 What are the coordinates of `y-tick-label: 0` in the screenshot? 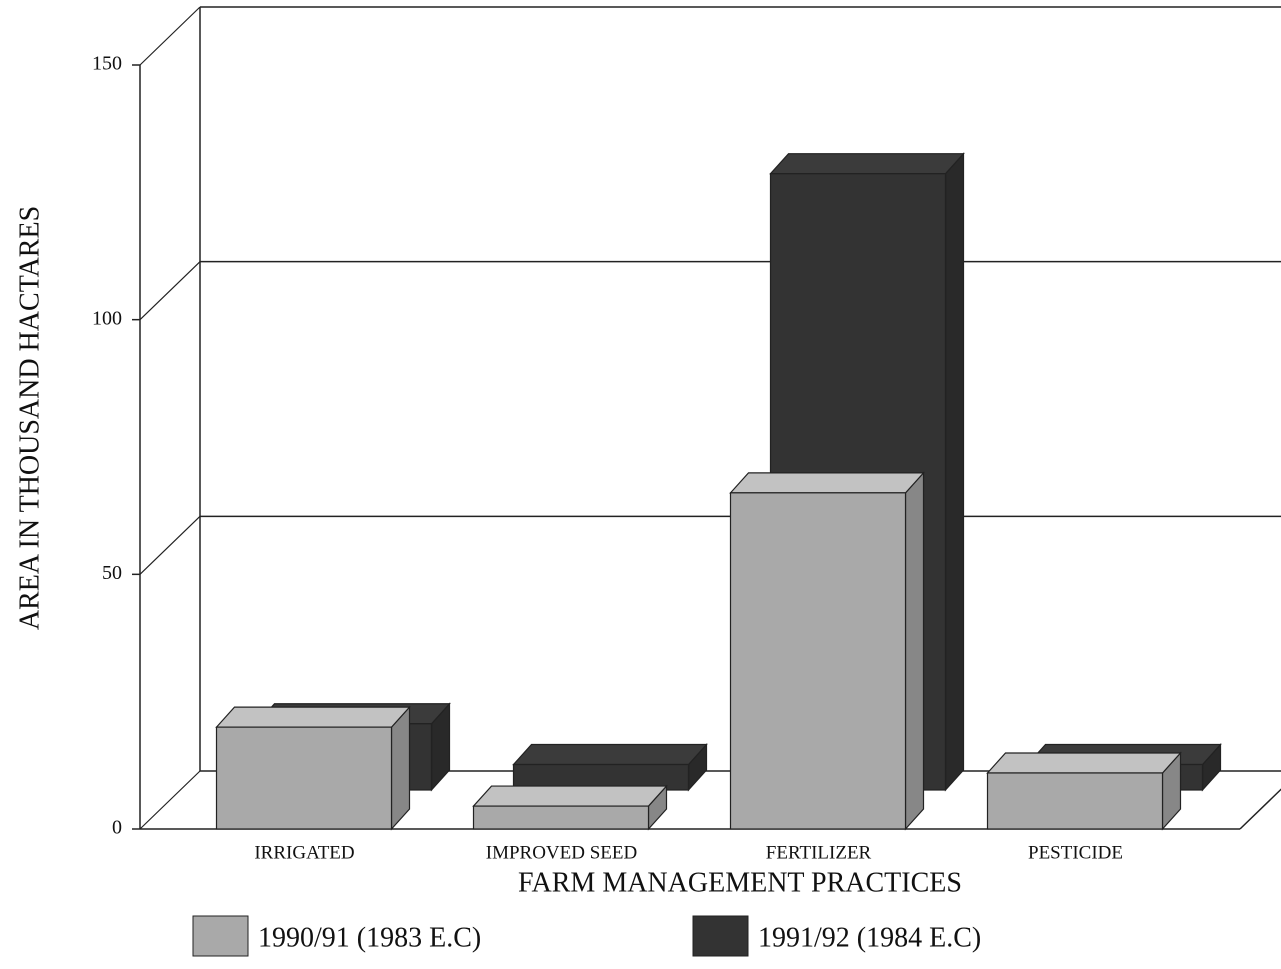 It's located at (117, 828).